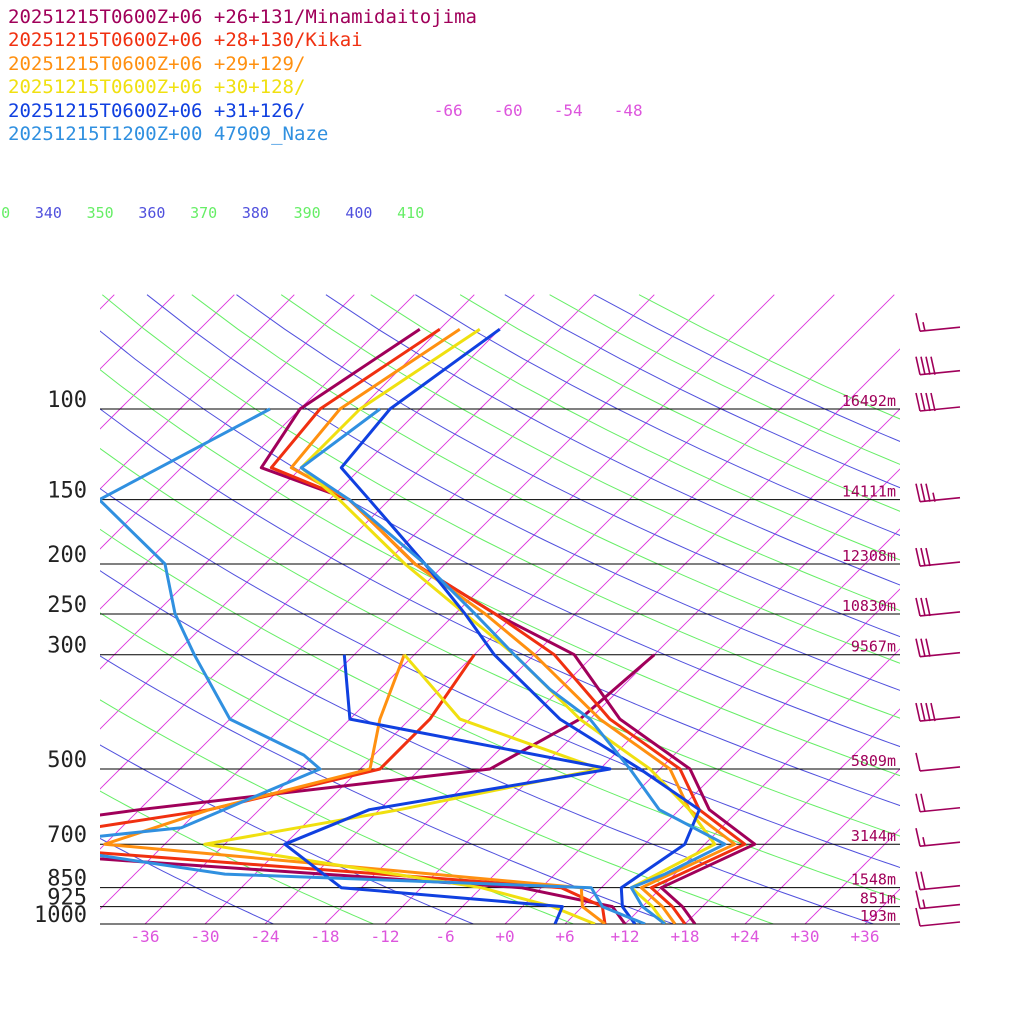  What do you see at coordinates (865, 936) in the screenshot?
I see `temperature-tick-label: +36` at bounding box center [865, 936].